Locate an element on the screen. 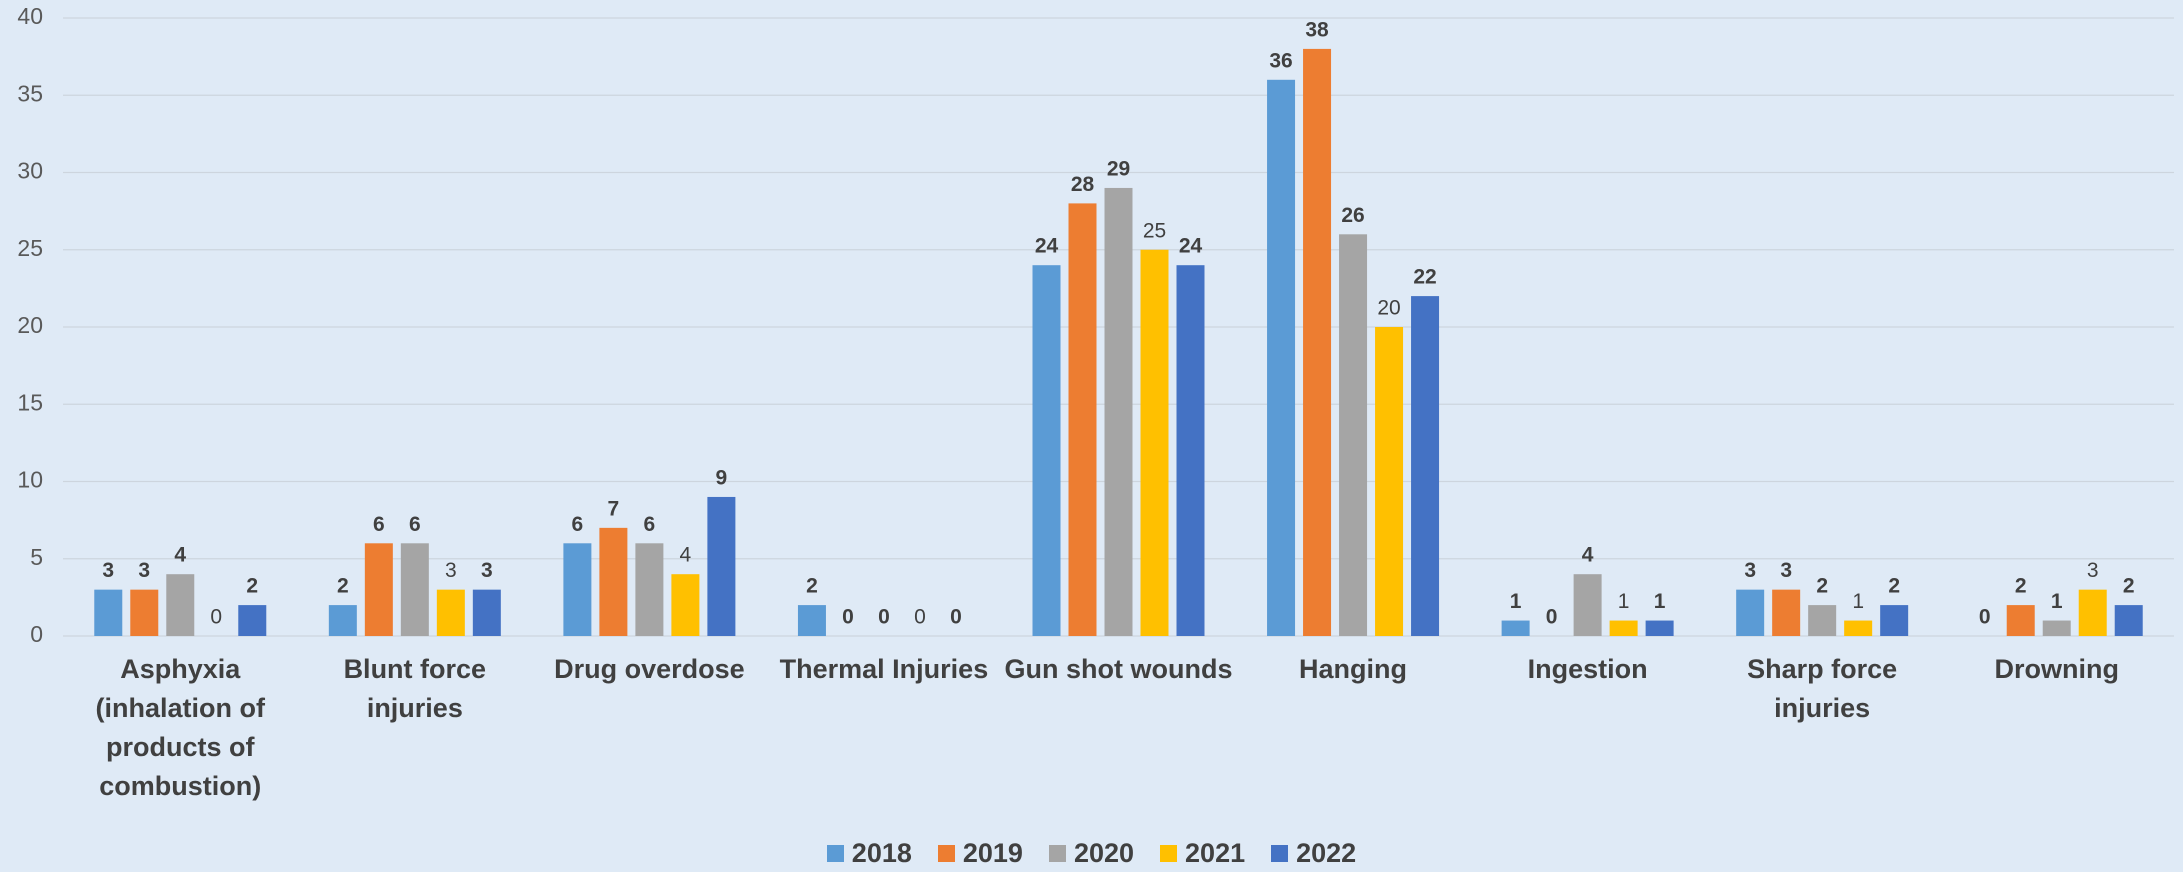 Image resolution: width=2183 pixels, height=872 pixels. data-label: 28 is located at coordinates (1083, 184).